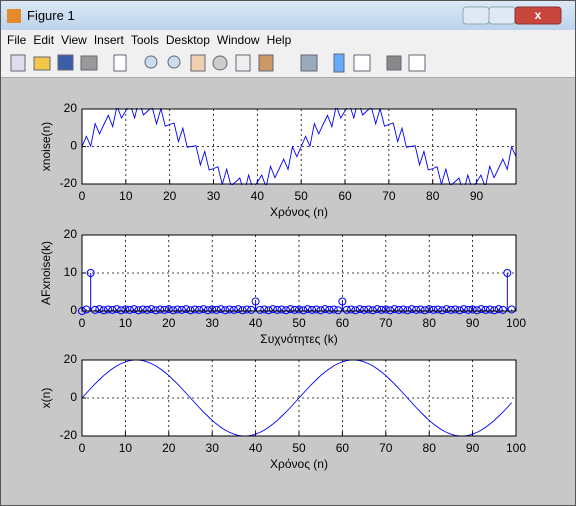 This screenshot has height=506, width=576. I want to click on menu-item: View, so click(74, 39).